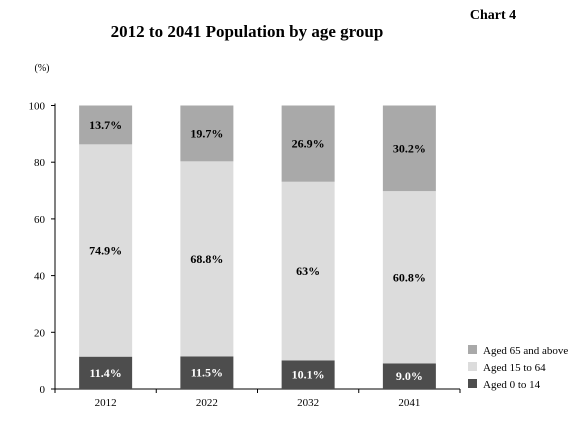 This screenshot has height=421, width=578. What do you see at coordinates (247, 31) in the screenshot?
I see `chart-title: 2012 to 2041 Population by age group` at bounding box center [247, 31].